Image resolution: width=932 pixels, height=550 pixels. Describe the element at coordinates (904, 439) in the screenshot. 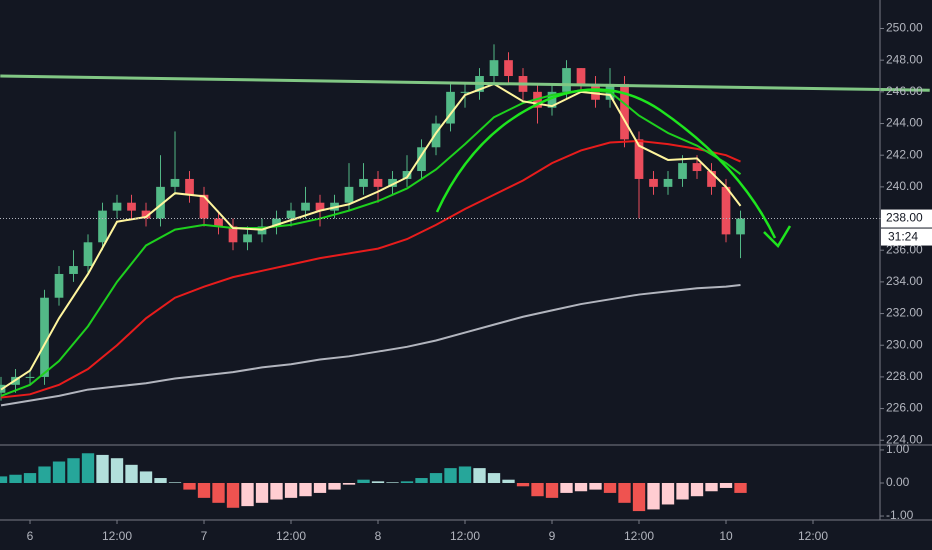

I see `y-tick-label: 224.00` at that location.